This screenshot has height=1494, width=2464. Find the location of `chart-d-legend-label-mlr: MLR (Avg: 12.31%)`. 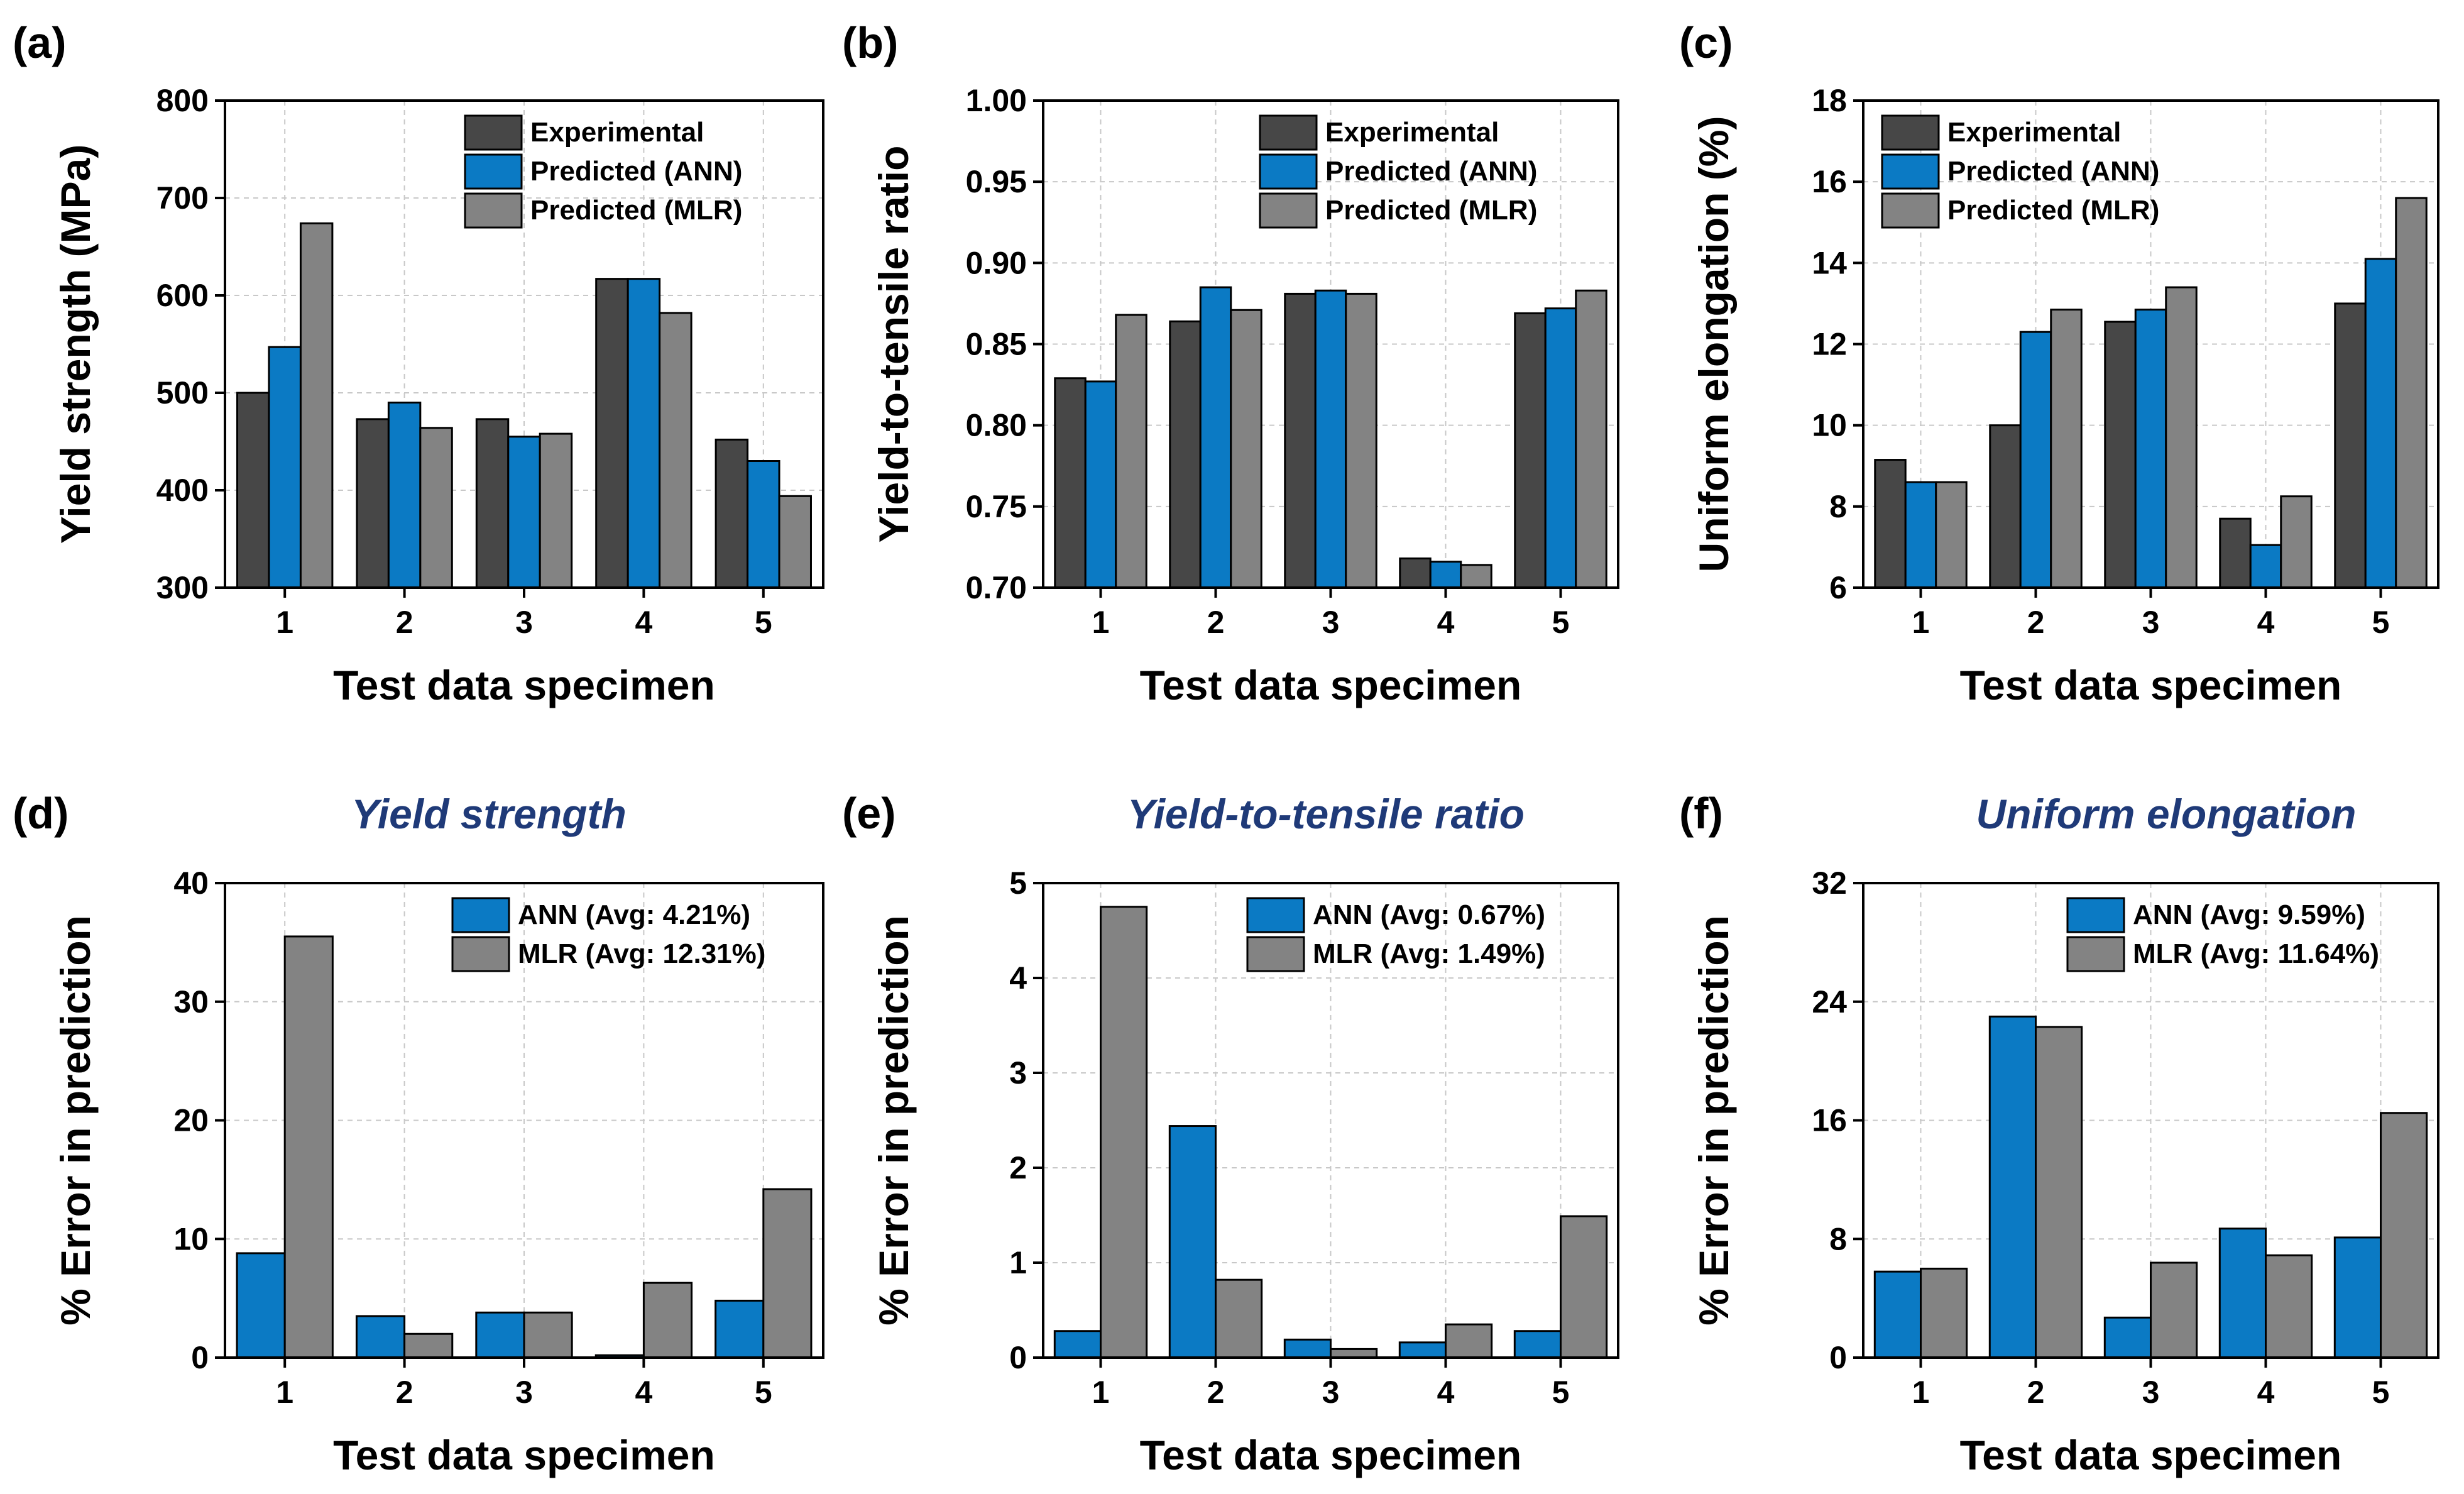

chart-d-legend-label-mlr: MLR (Avg: 12.31%) is located at coordinates (641, 954).